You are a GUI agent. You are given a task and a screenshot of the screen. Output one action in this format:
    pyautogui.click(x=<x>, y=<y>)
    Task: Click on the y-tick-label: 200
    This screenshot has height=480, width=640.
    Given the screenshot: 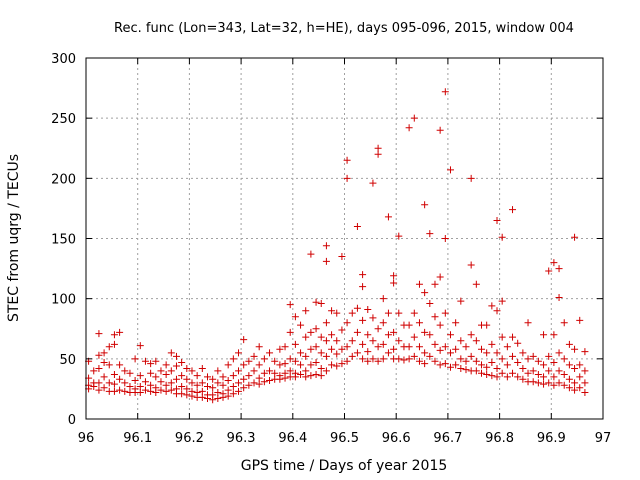 What is the action you would take?
    pyautogui.click(x=63, y=179)
    